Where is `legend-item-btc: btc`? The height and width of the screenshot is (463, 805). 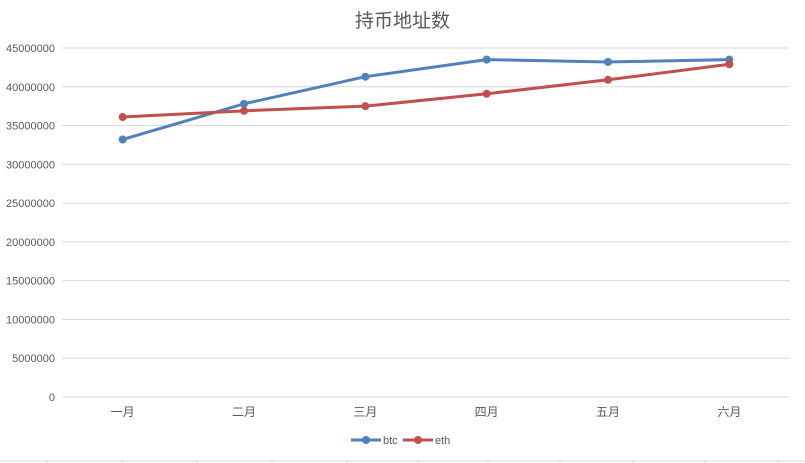
legend-item-btc: btc is located at coordinates (374, 441).